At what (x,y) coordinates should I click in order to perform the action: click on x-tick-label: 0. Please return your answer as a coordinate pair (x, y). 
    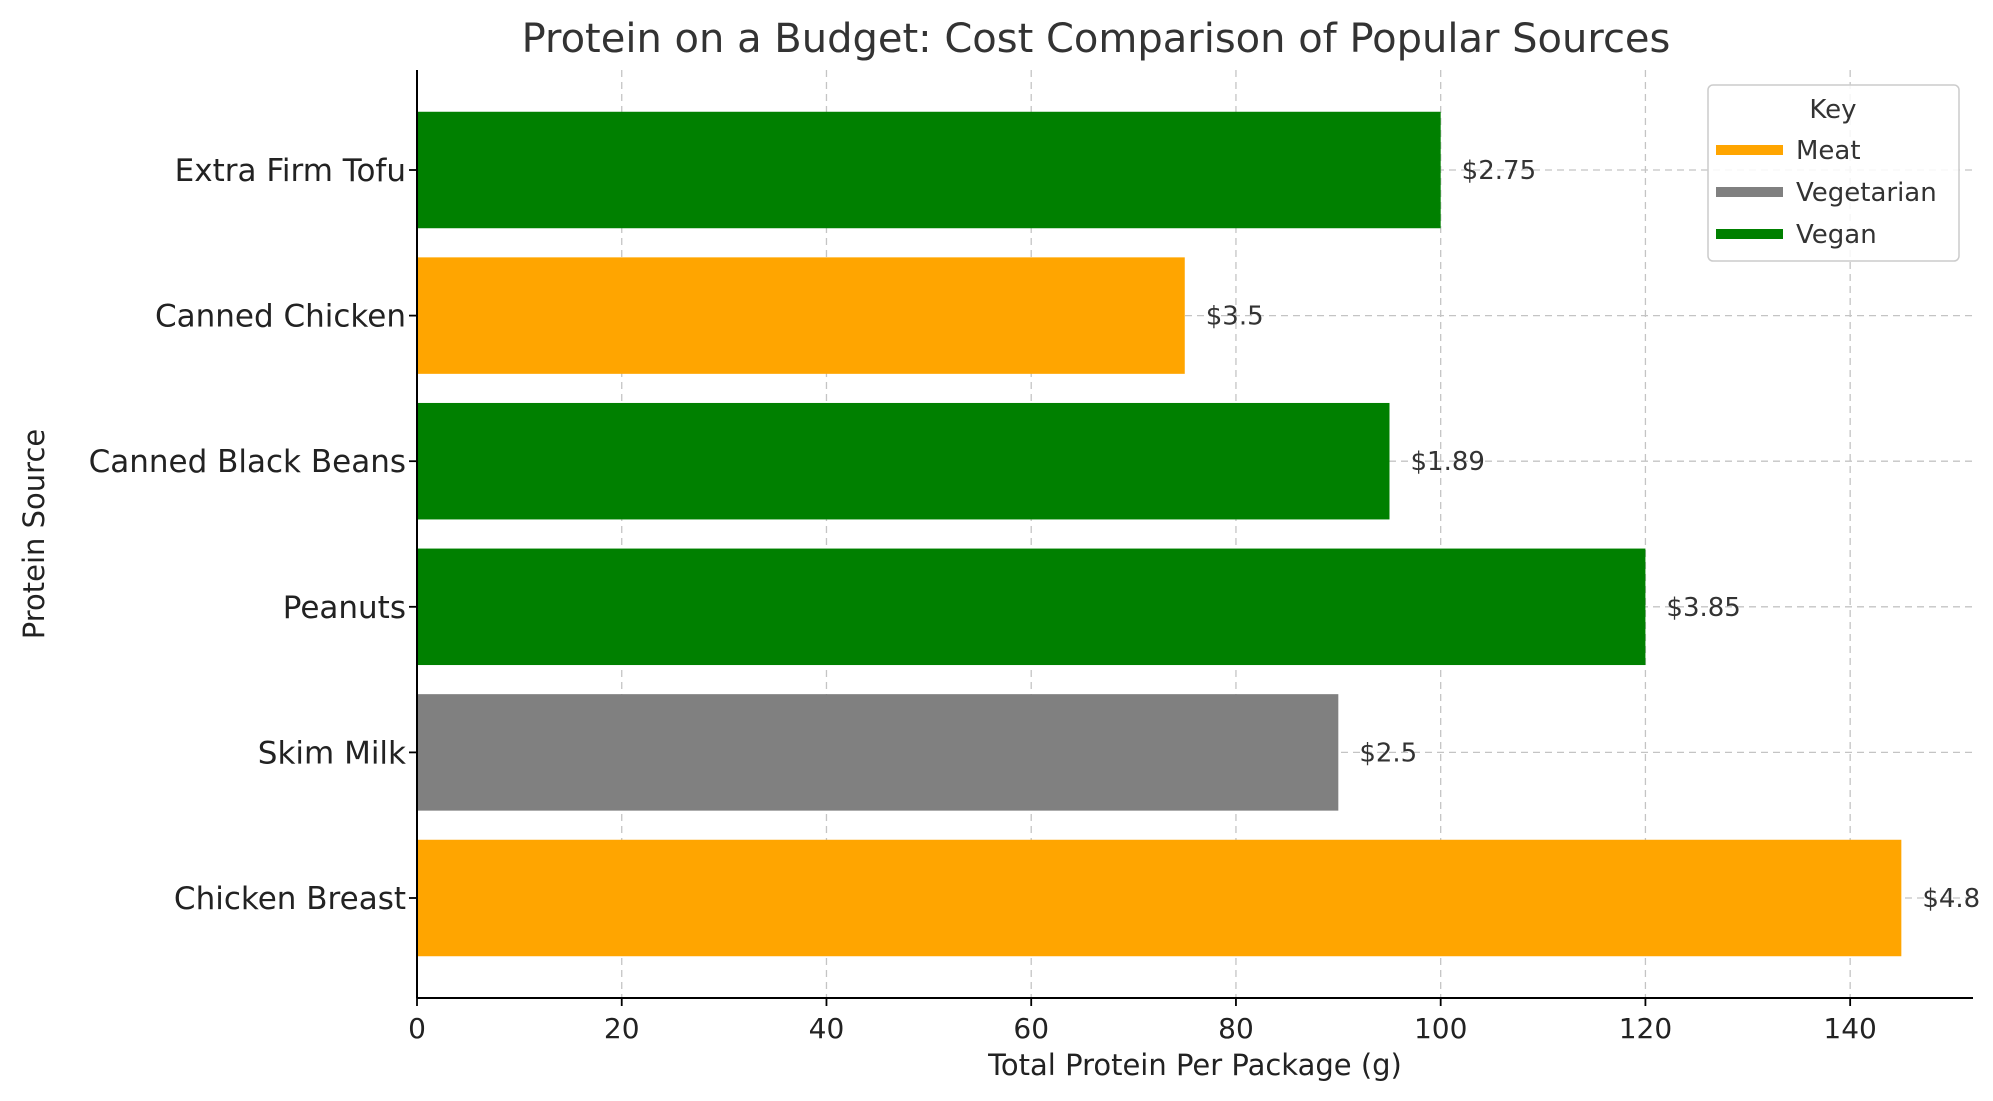
    Looking at the image, I should click on (417, 1028).